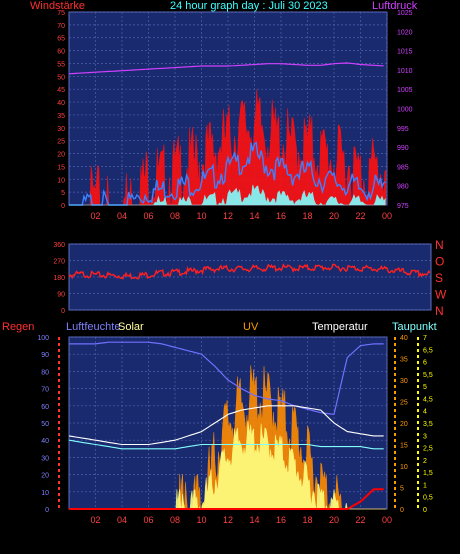 Image resolution: width=460 pixels, height=554 pixels. What do you see at coordinates (61, 167) in the screenshot?
I see `wind-tick-label: 15` at bounding box center [61, 167].